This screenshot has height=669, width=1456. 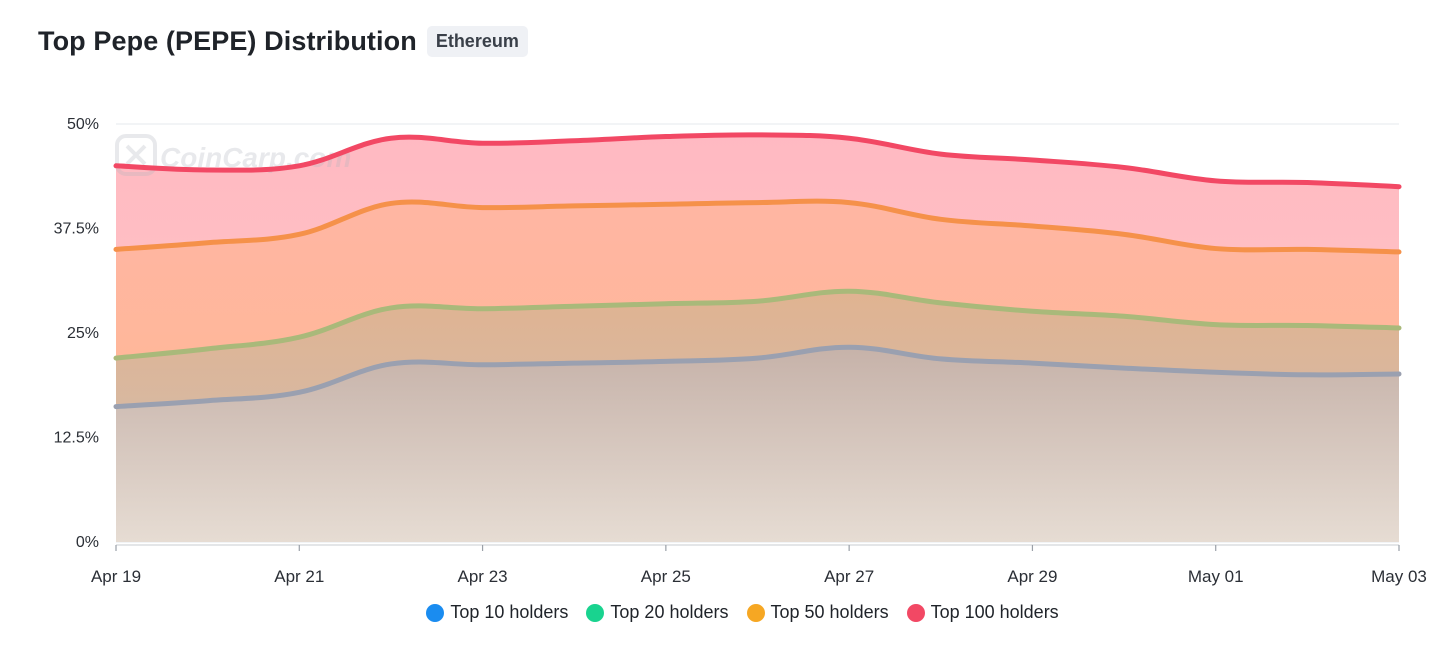 What do you see at coordinates (87, 542) in the screenshot?
I see `y-tick-label: 0%` at bounding box center [87, 542].